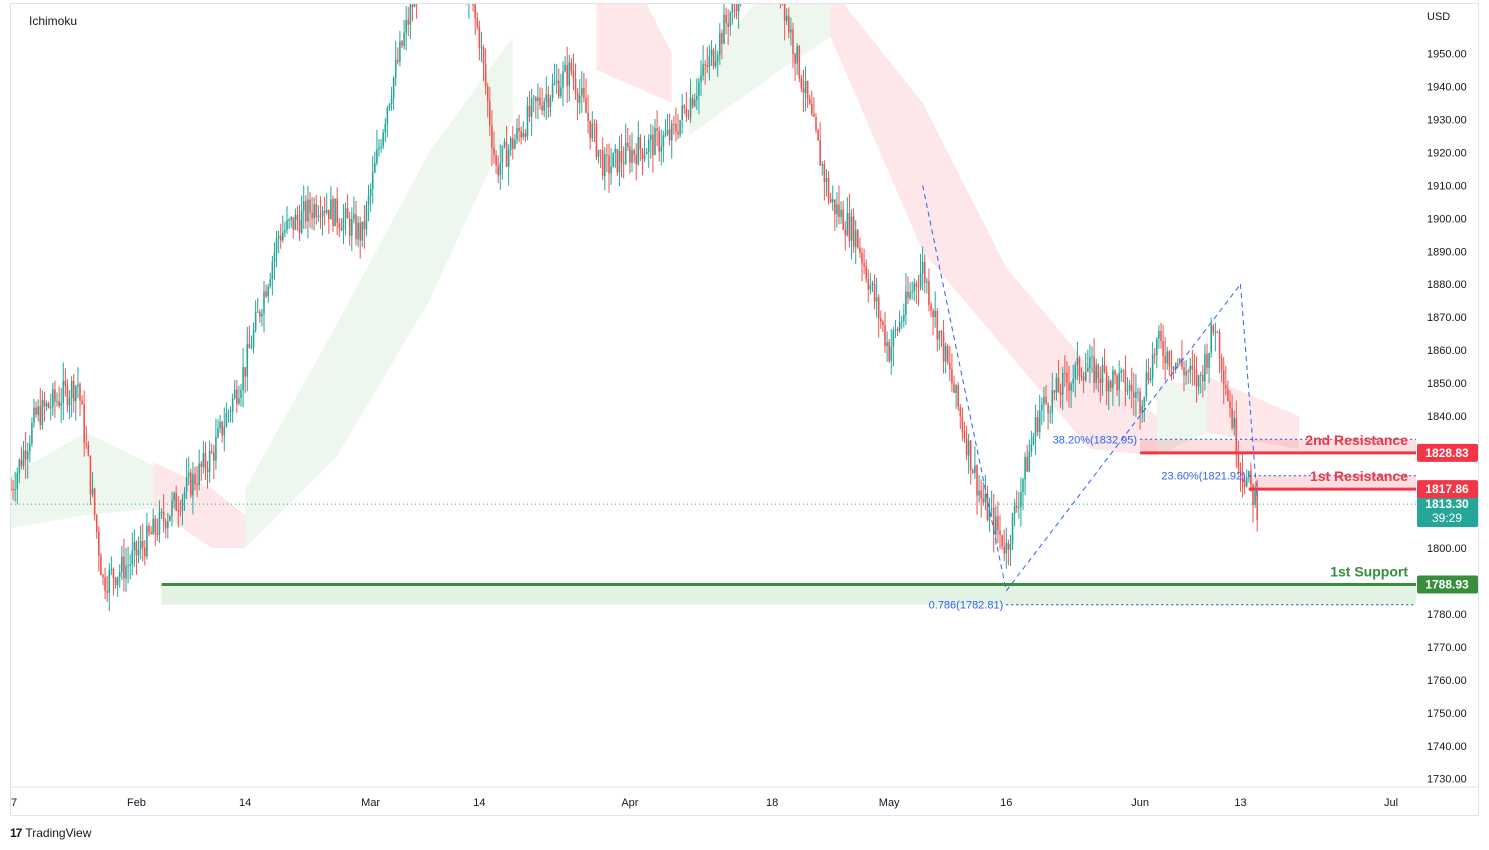  I want to click on x-tick-label: 18, so click(772, 803).